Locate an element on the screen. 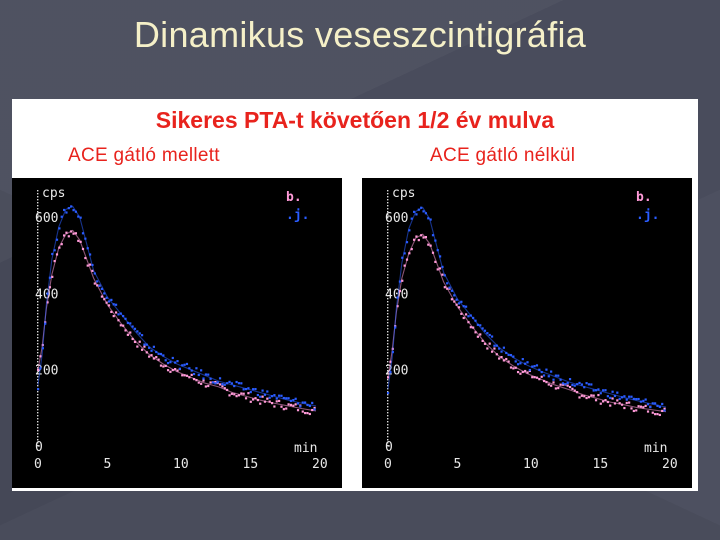  y-tick-label: 0 is located at coordinates (39, 447).